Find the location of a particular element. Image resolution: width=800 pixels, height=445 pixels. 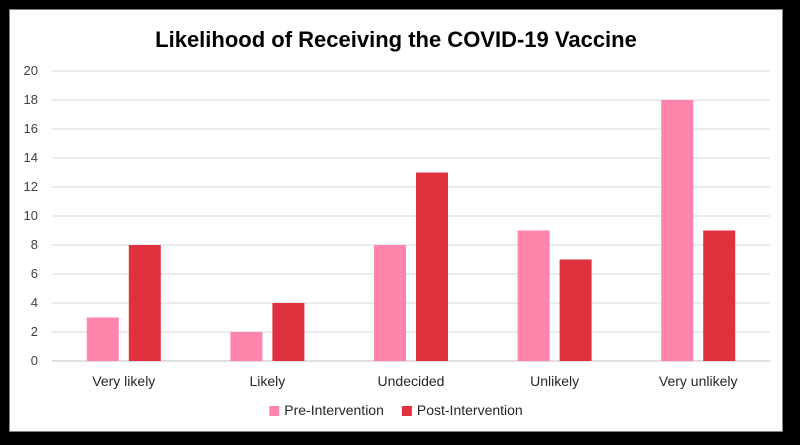

x-category-label: Undecided is located at coordinates (411, 381).